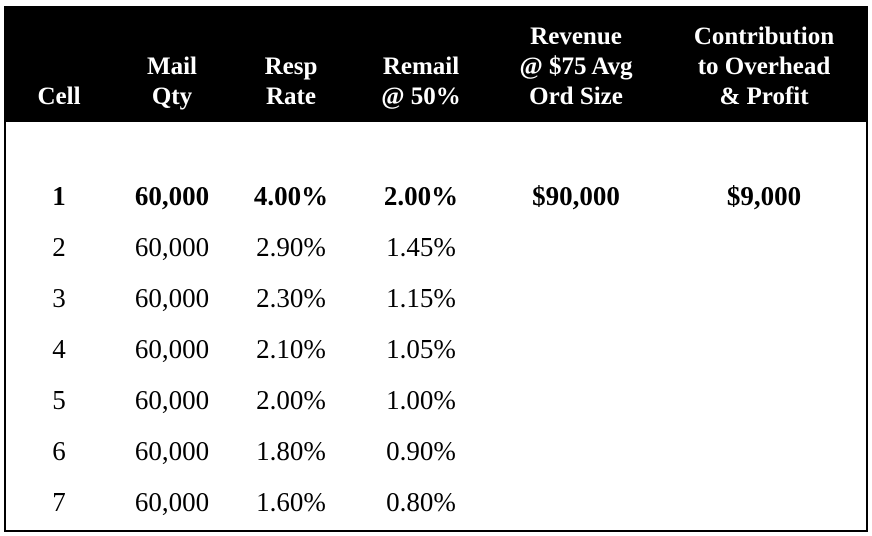 This screenshot has width=872, height=536. Describe the element at coordinates (421, 400) in the screenshot. I see `row-remail: 1.00%` at that location.